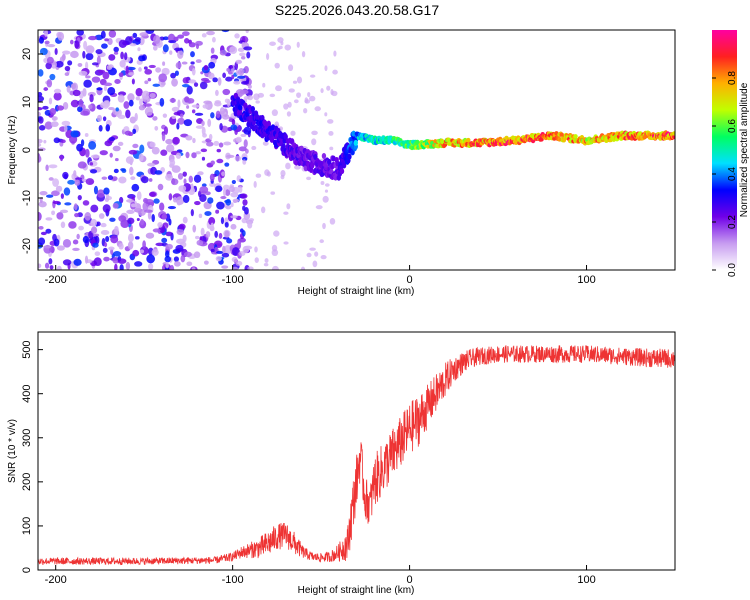 The width and height of the screenshot is (750, 600). What do you see at coordinates (12, 451) in the screenshot?
I see `snr-y-label: SNR (10 * v/v)` at bounding box center [12, 451].